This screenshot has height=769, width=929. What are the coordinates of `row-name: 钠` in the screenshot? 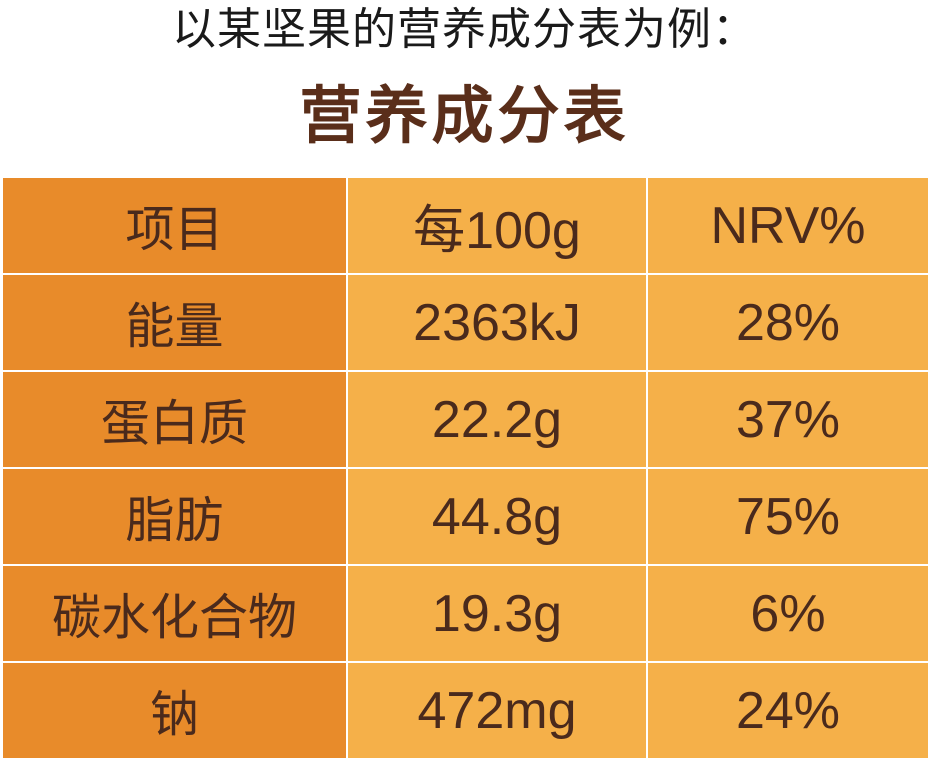 It's located at (174, 710).